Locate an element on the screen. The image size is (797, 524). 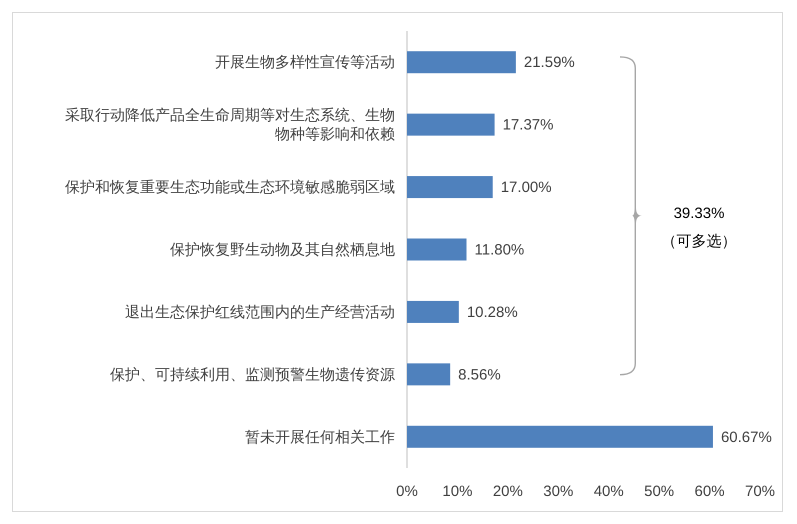
annotation: 39.33% is located at coordinates (699, 213).